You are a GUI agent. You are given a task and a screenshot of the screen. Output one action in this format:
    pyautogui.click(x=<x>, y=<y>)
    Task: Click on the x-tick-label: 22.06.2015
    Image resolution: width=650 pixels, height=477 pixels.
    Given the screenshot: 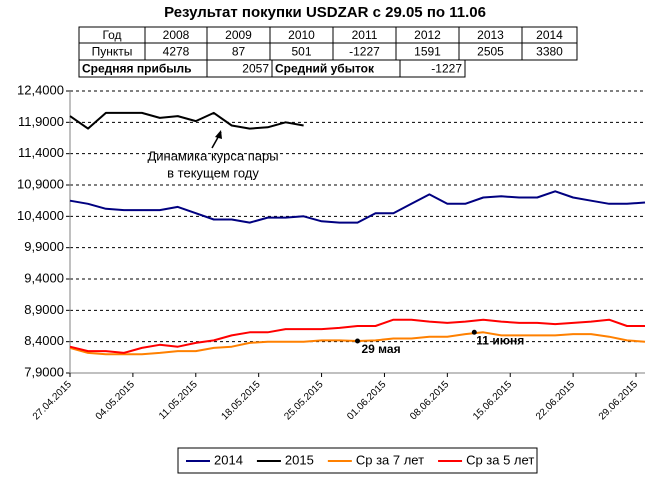 What is the action you would take?
    pyautogui.click(x=555, y=400)
    